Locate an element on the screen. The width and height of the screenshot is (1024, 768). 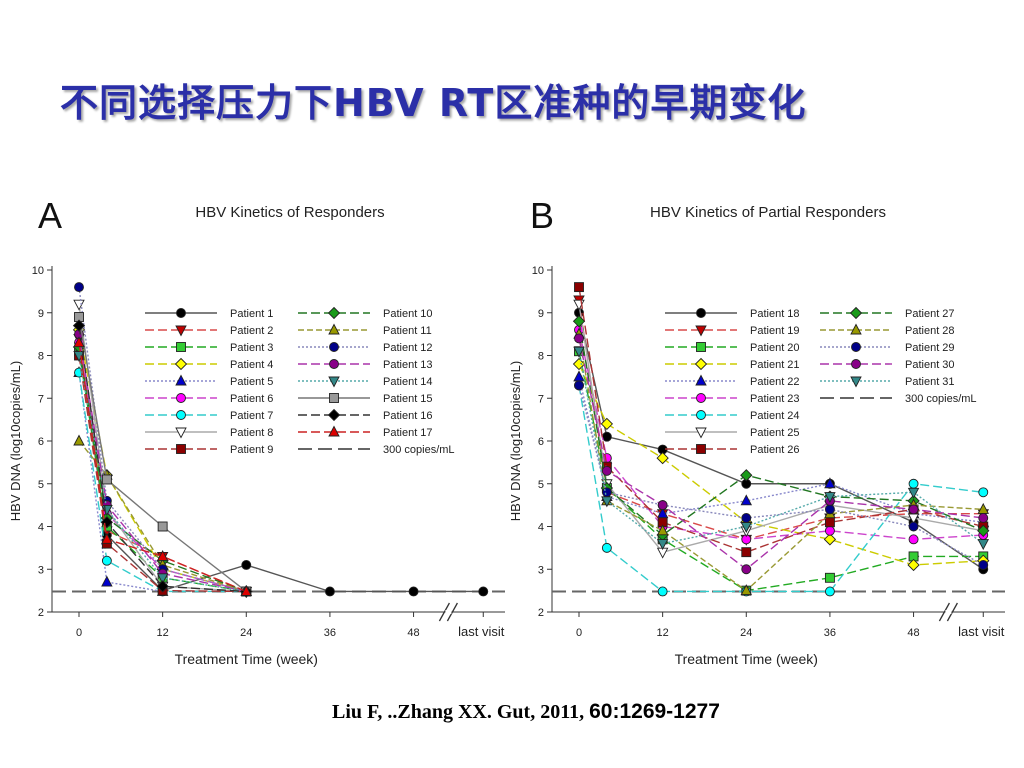
legend-label: Patient 23 is located at coordinates (775, 399).